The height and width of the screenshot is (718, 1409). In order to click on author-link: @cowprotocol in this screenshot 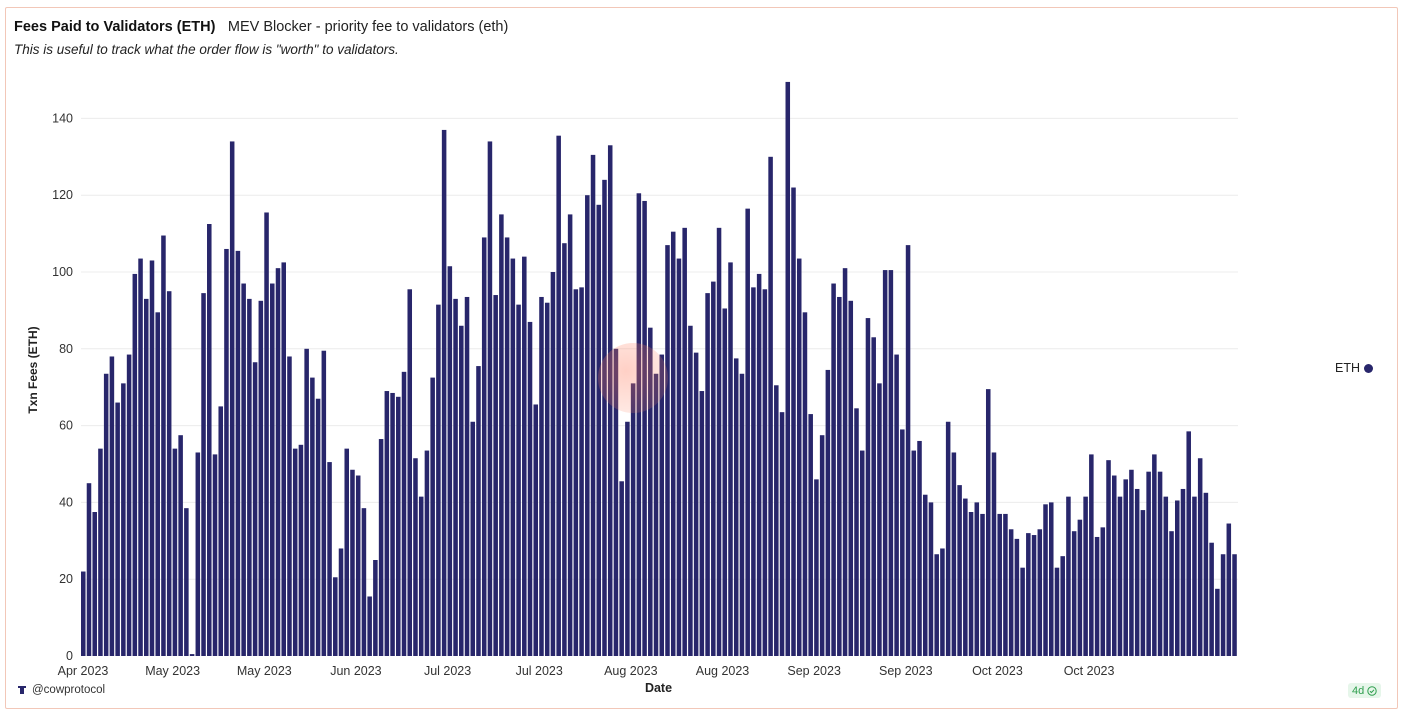, I will do `click(61, 690)`.